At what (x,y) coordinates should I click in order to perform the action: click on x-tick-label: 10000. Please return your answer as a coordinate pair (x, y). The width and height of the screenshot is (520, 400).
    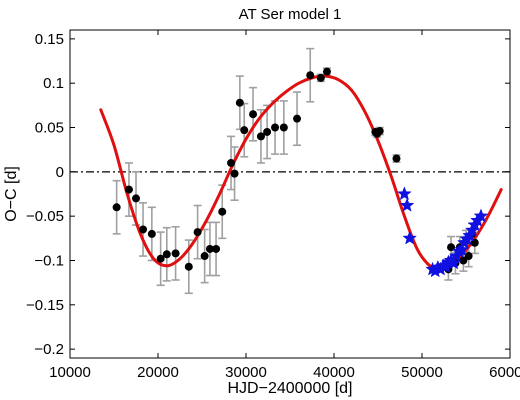
    Looking at the image, I should click on (70, 372).